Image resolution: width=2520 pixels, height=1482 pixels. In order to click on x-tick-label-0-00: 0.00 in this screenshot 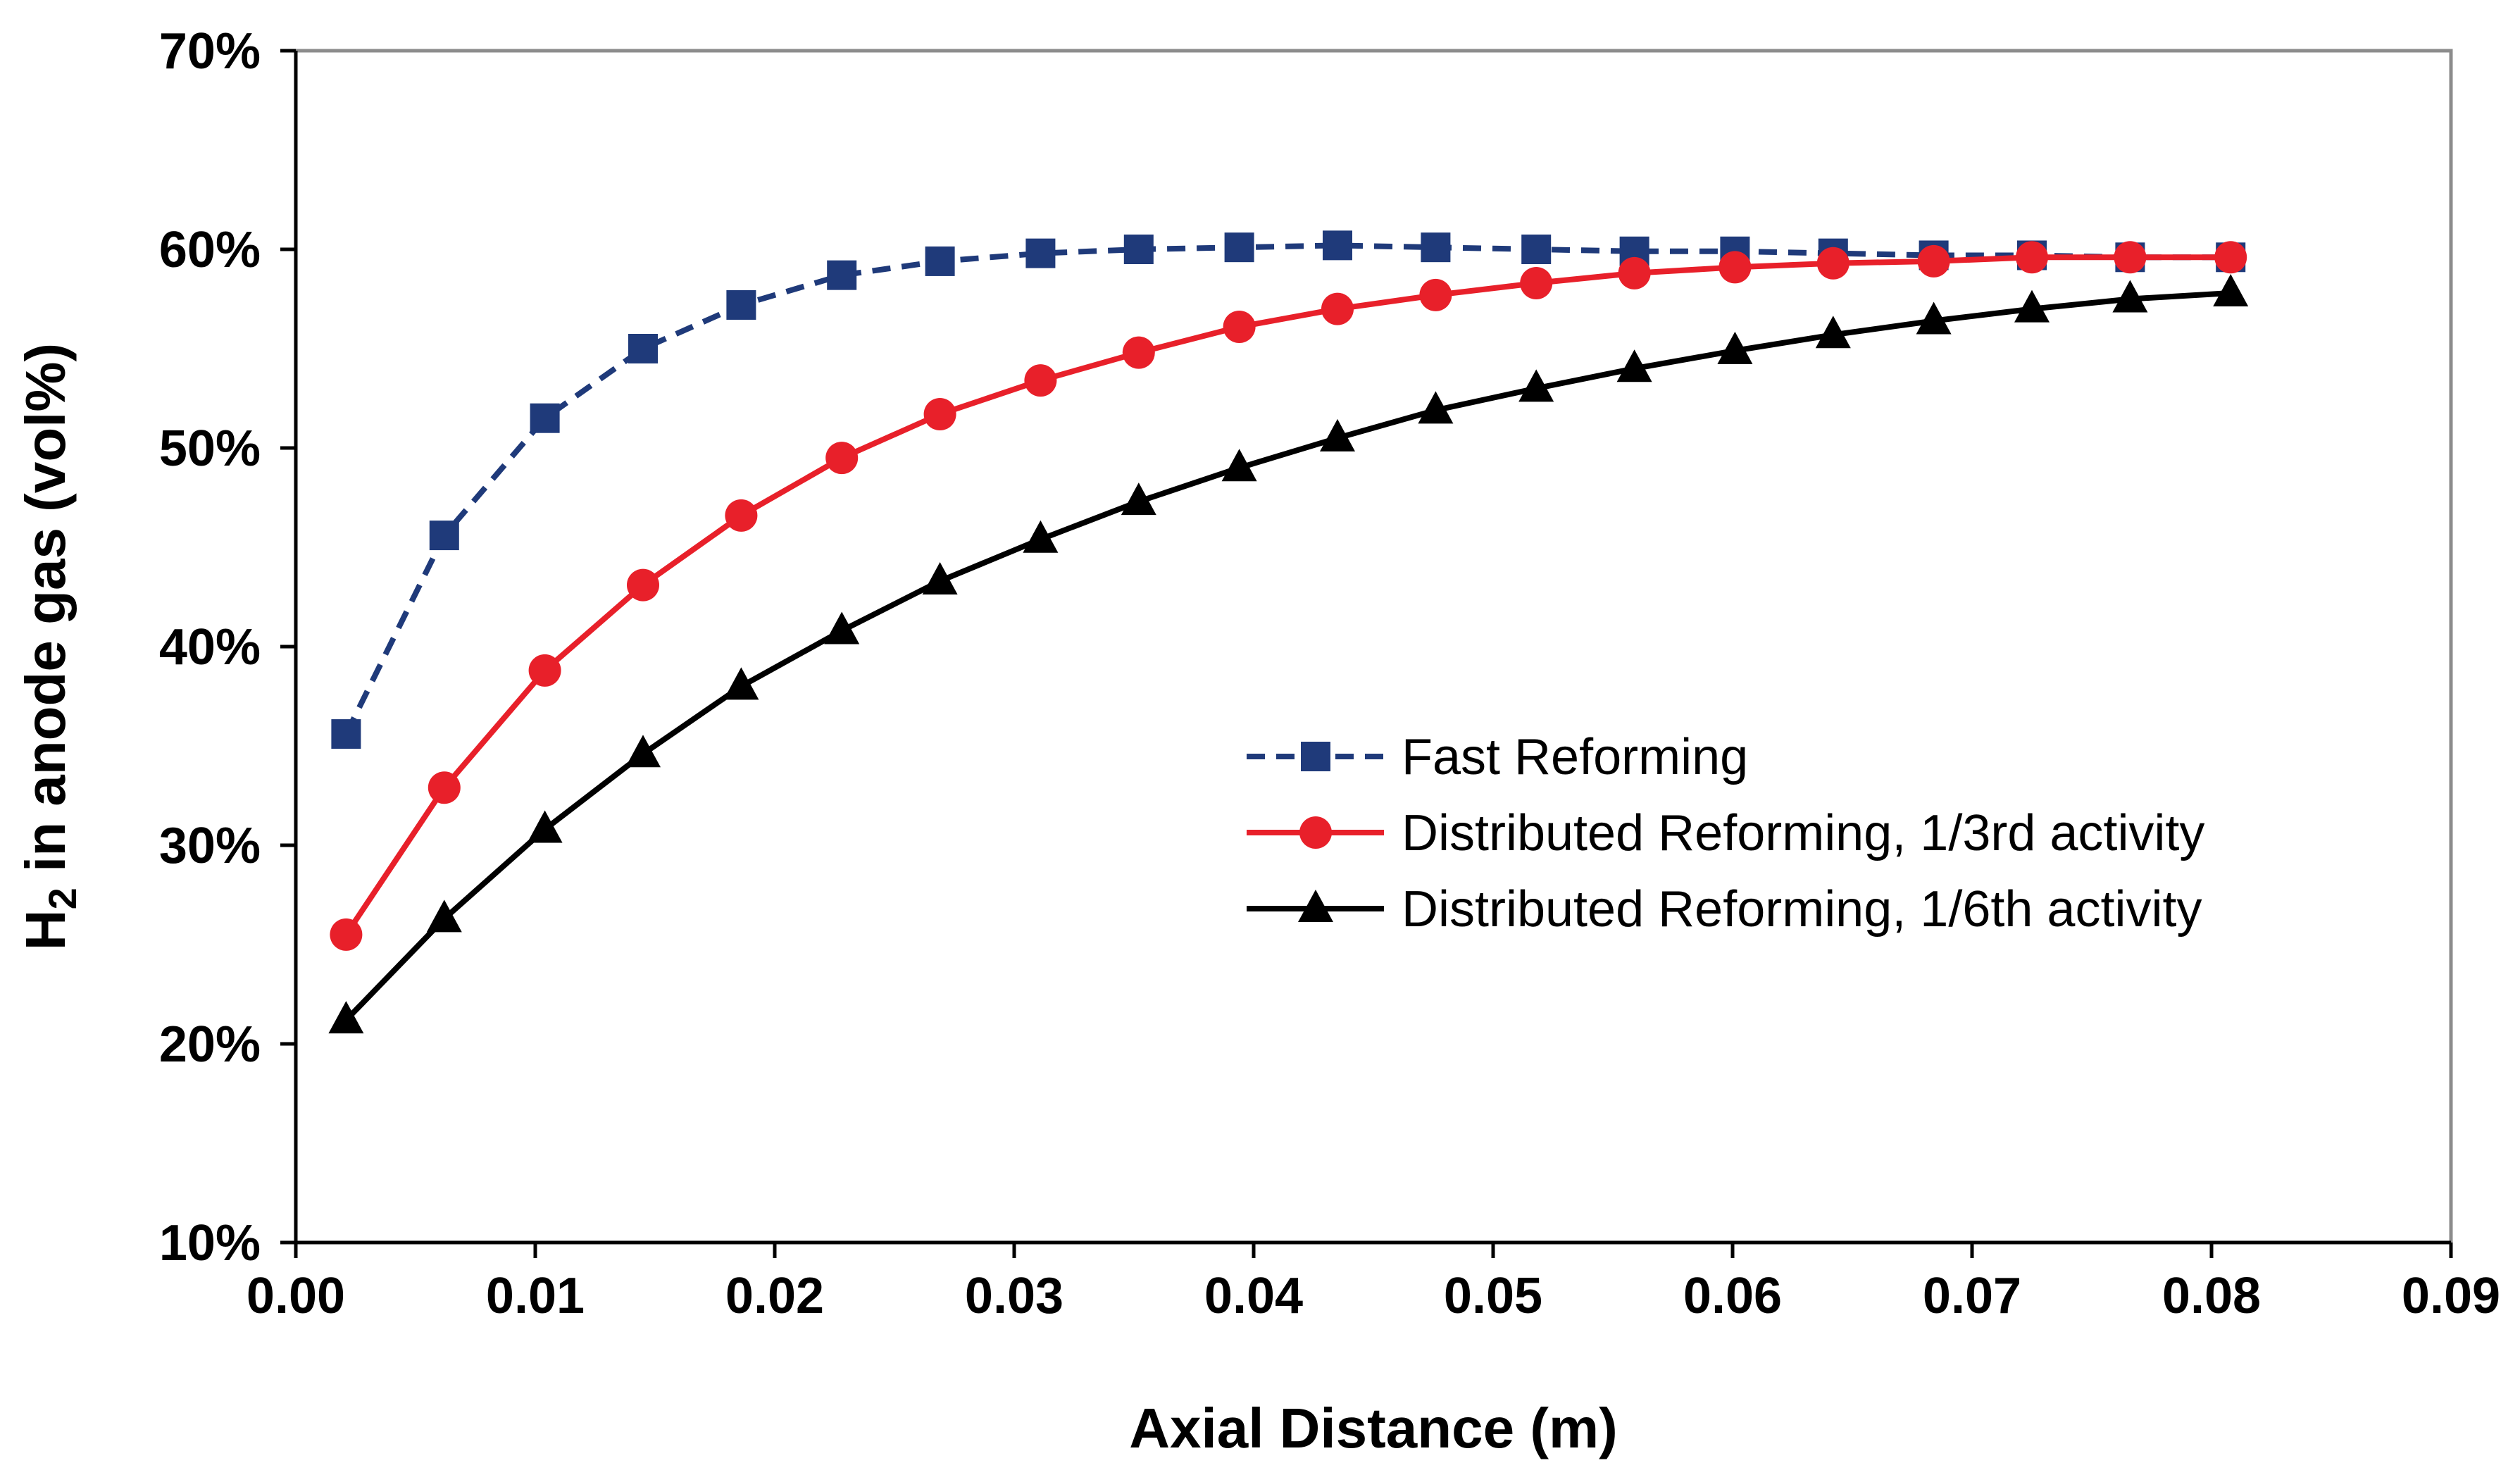, I will do `click(296, 1296)`.